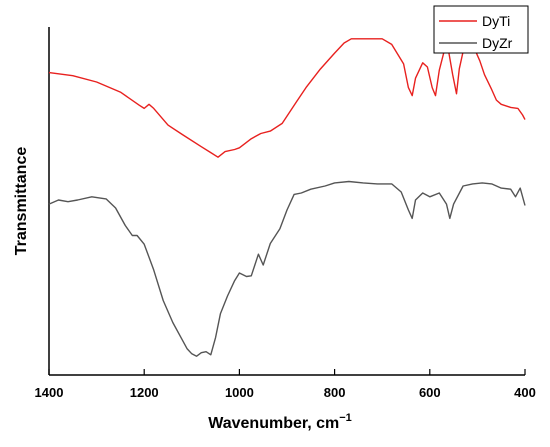 This screenshot has width=550, height=447. Describe the element at coordinates (49, 392) in the screenshot. I see `x-tick-label: 1400` at that location.